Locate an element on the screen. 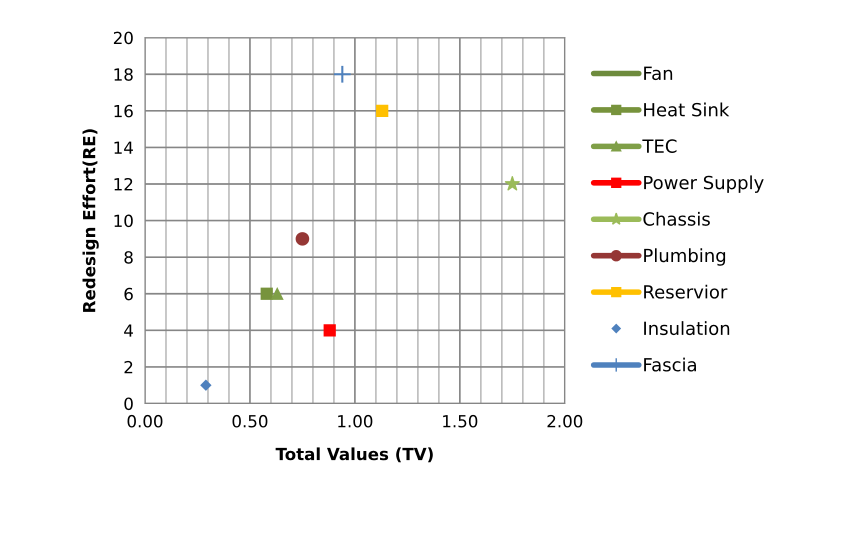  legend-label: Fan is located at coordinates (658, 73).